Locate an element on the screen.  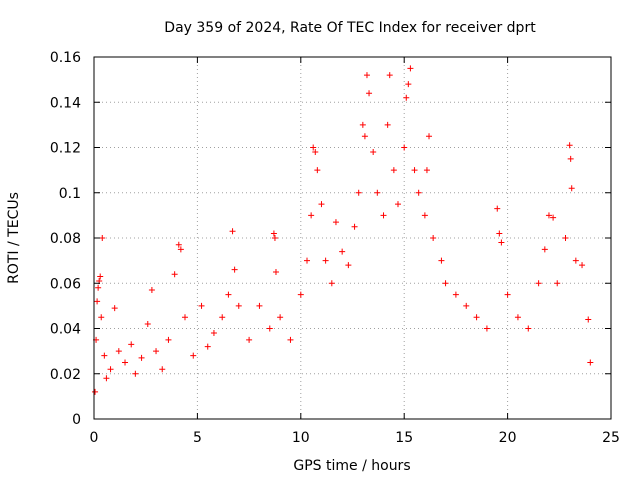
y-tick-label: 0.02 is located at coordinates (65, 375).